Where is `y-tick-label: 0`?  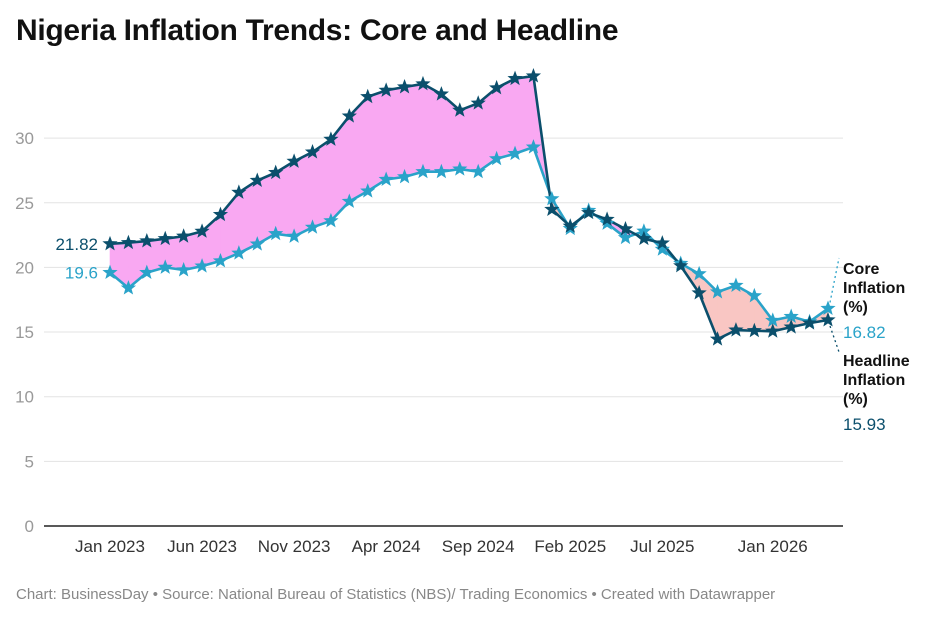 y-tick-label: 0 is located at coordinates (29, 526).